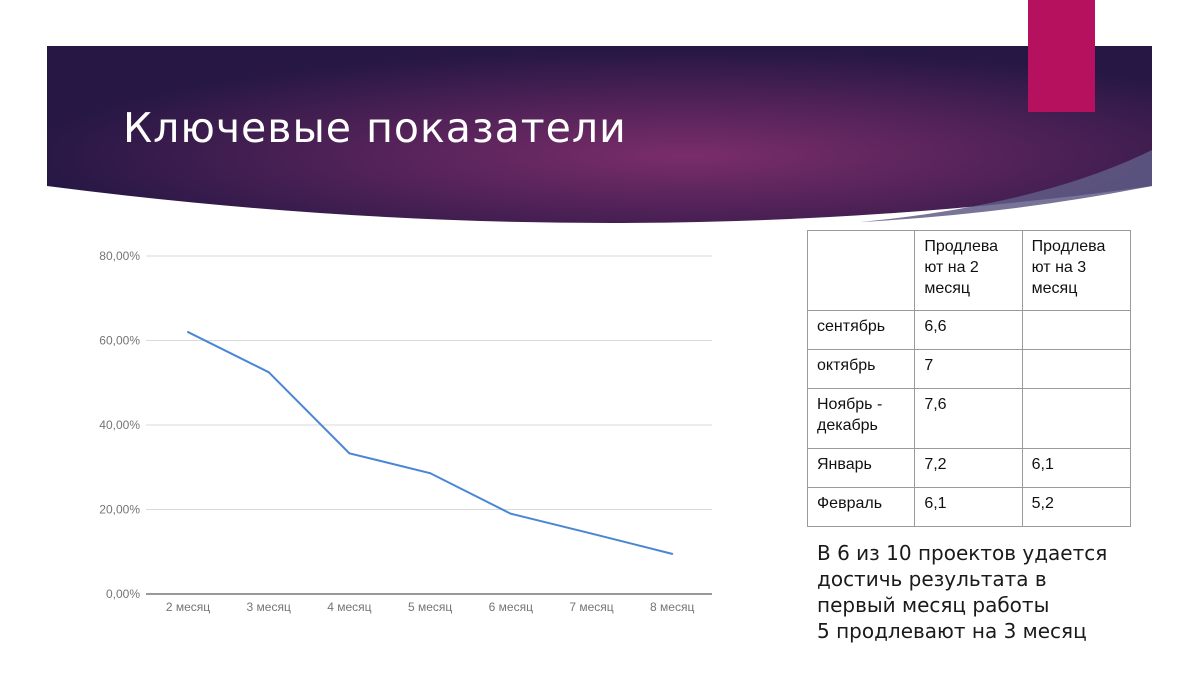 Image resolution: width=1200 pixels, height=675 pixels. I want to click on note-line: достичь результата в, so click(932, 579).